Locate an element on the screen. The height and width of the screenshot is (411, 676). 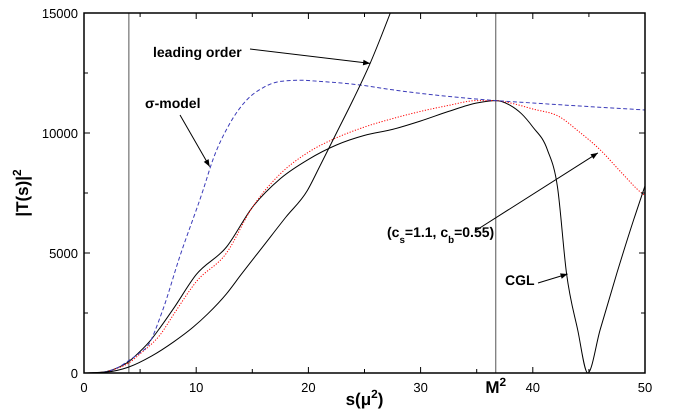
y-tick-label: 15000 is located at coordinates (60, 13).